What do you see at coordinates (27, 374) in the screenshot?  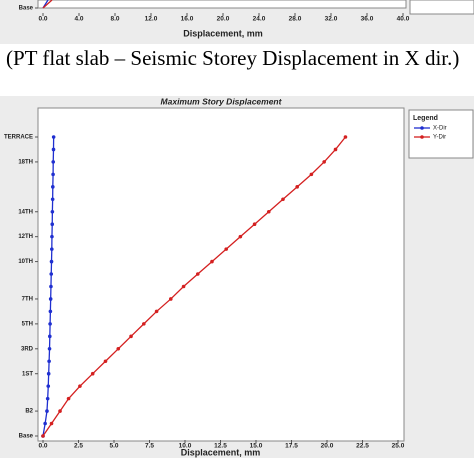 I see `y-tick-label: 1ST` at bounding box center [27, 374].